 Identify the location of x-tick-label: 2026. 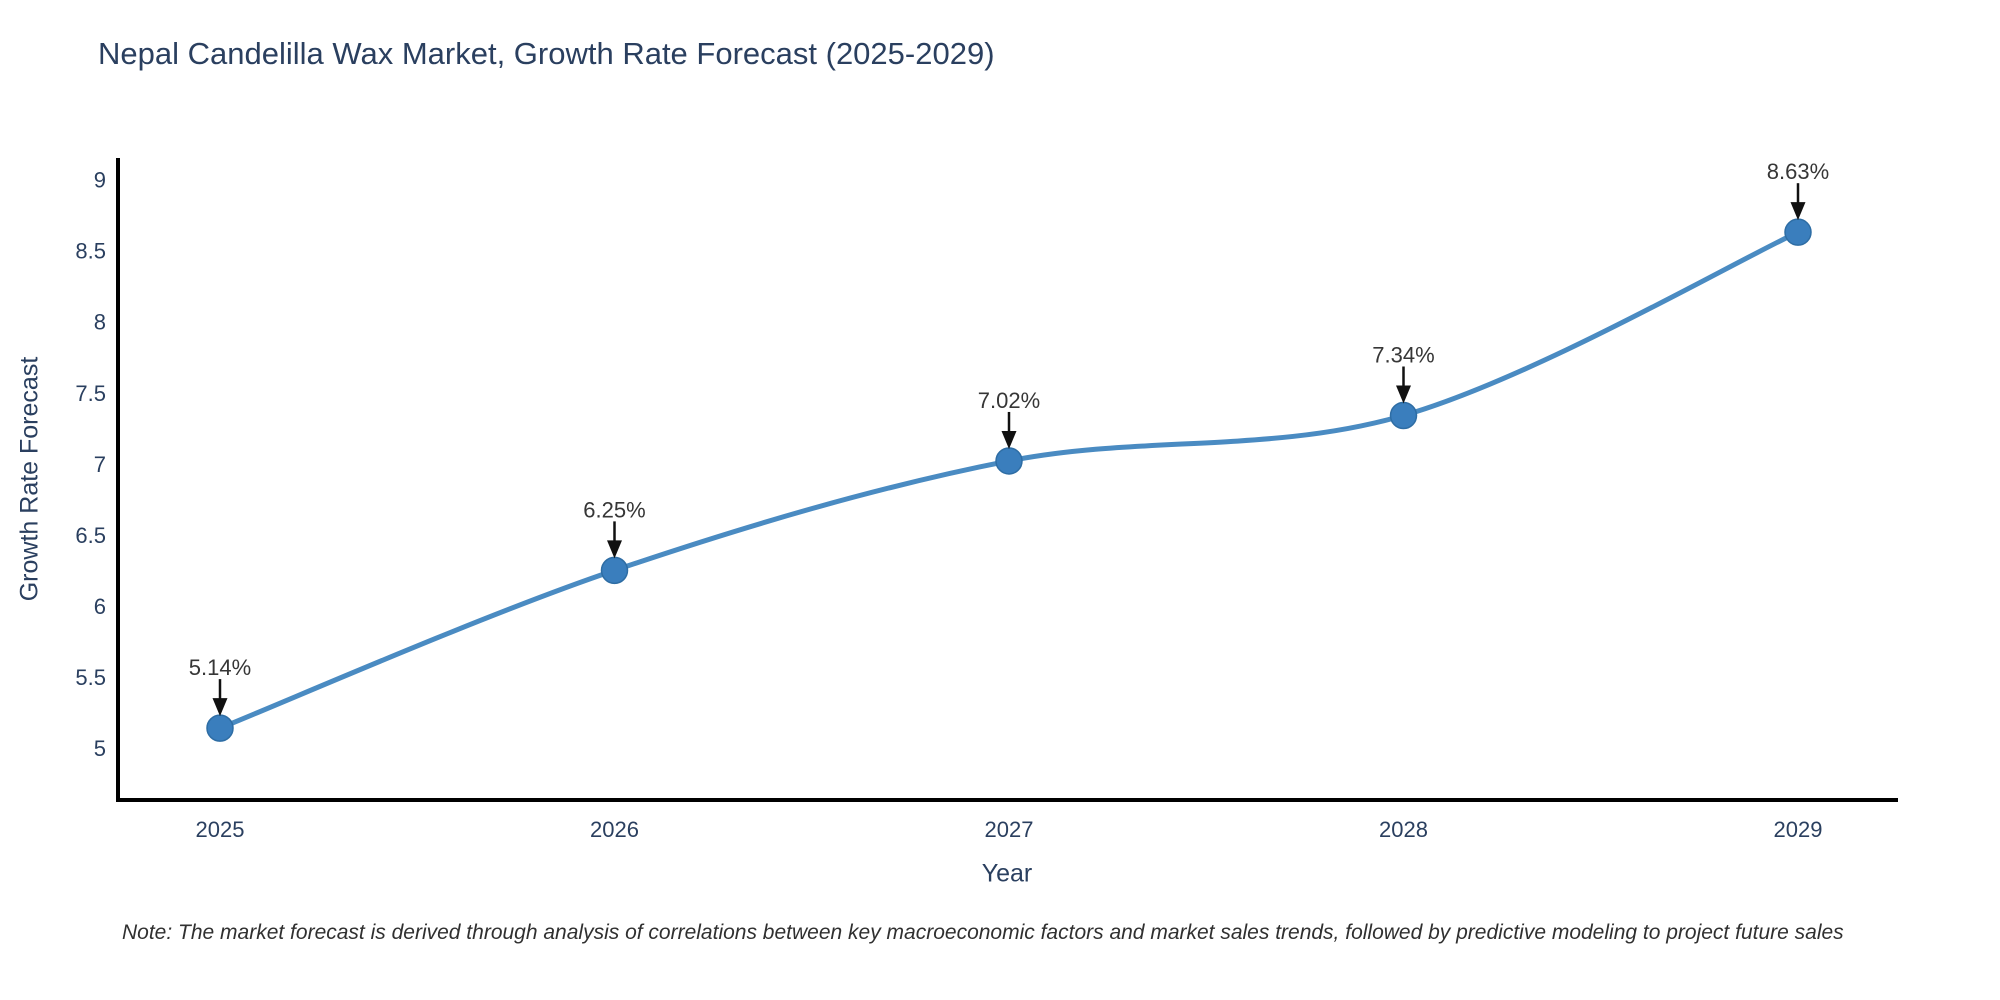
(614, 829).